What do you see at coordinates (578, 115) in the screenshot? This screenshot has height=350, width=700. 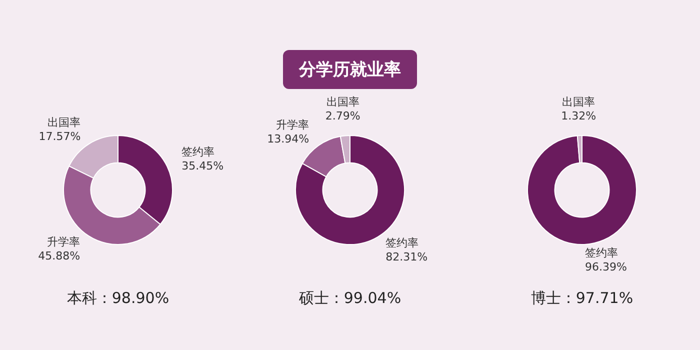 I see `data-label: 1.32%` at bounding box center [578, 115].